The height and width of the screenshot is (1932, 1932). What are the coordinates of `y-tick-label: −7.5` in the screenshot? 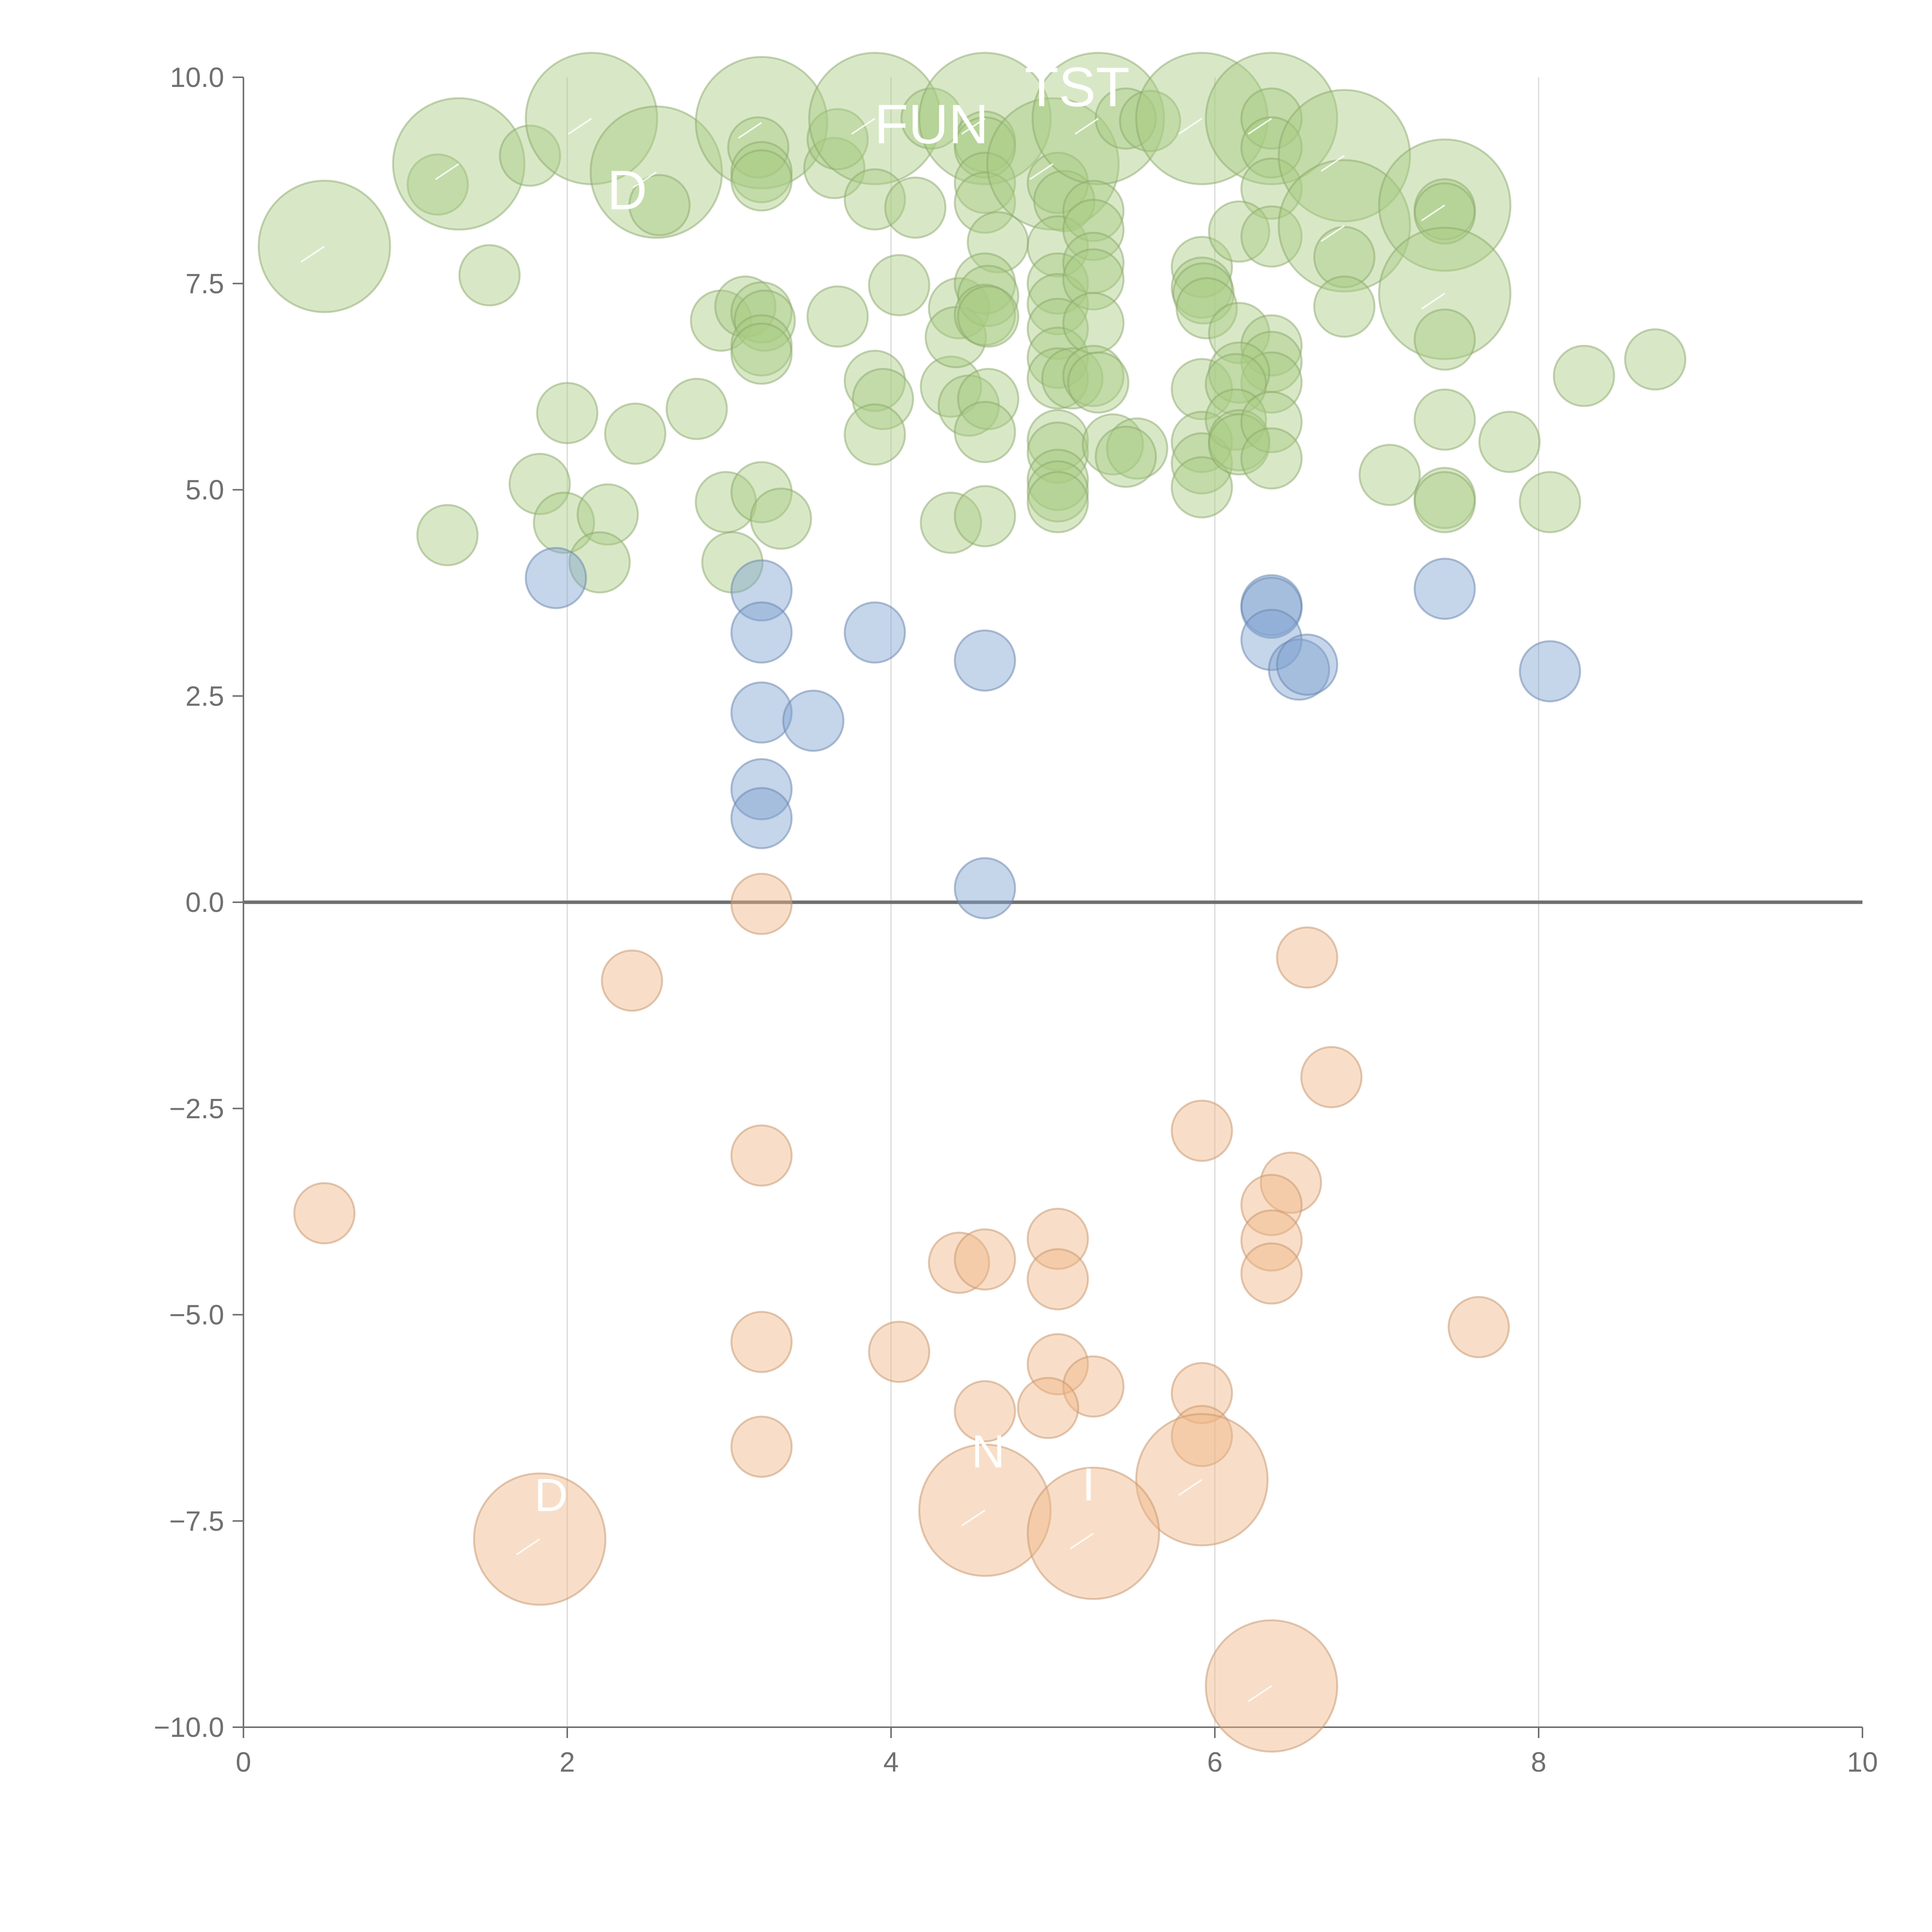 It's located at (197, 1522).